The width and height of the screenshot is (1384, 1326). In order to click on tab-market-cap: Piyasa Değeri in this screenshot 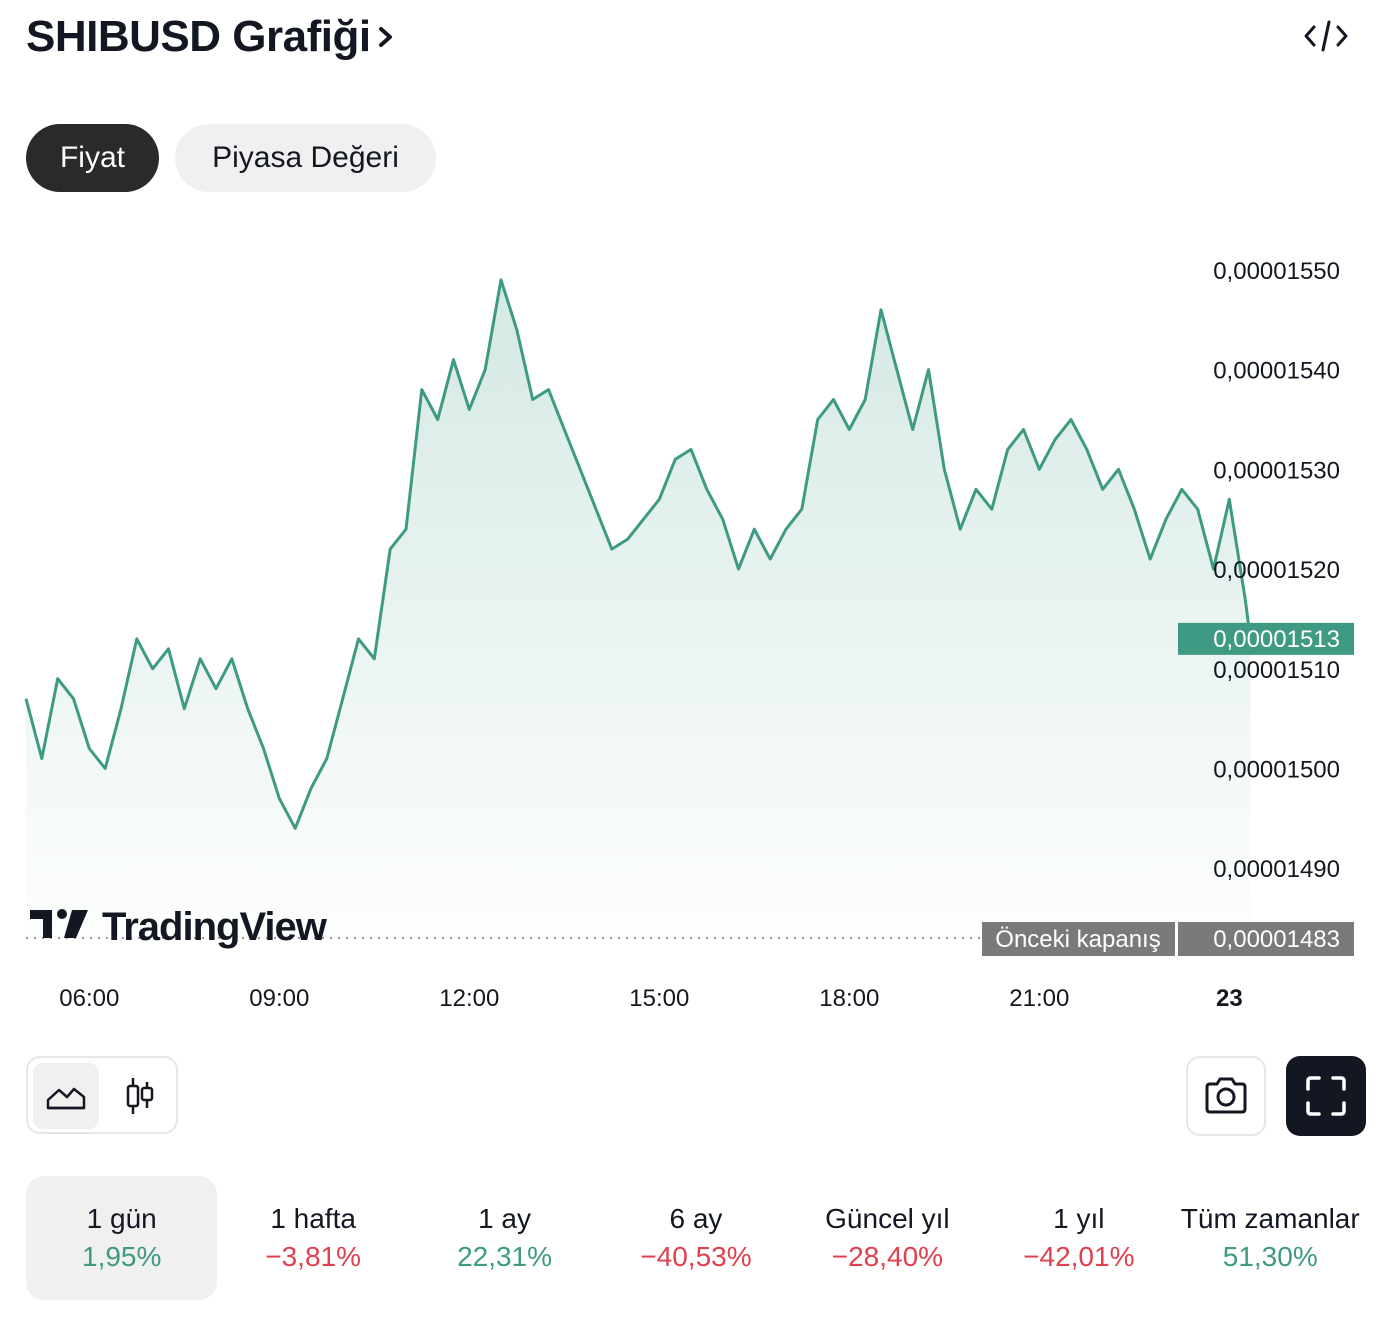, I will do `click(305, 158)`.